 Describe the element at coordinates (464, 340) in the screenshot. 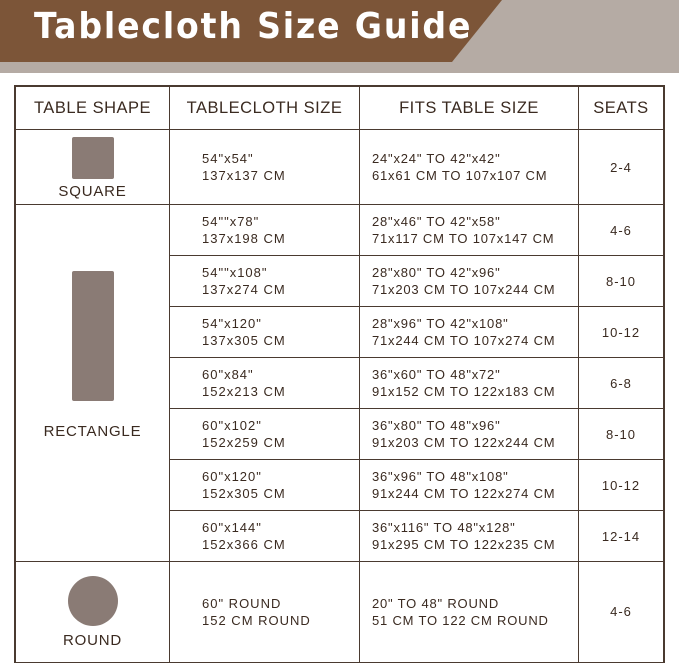

I see `fits-cm: 71x244 CM TO 107x274 CM` at that location.